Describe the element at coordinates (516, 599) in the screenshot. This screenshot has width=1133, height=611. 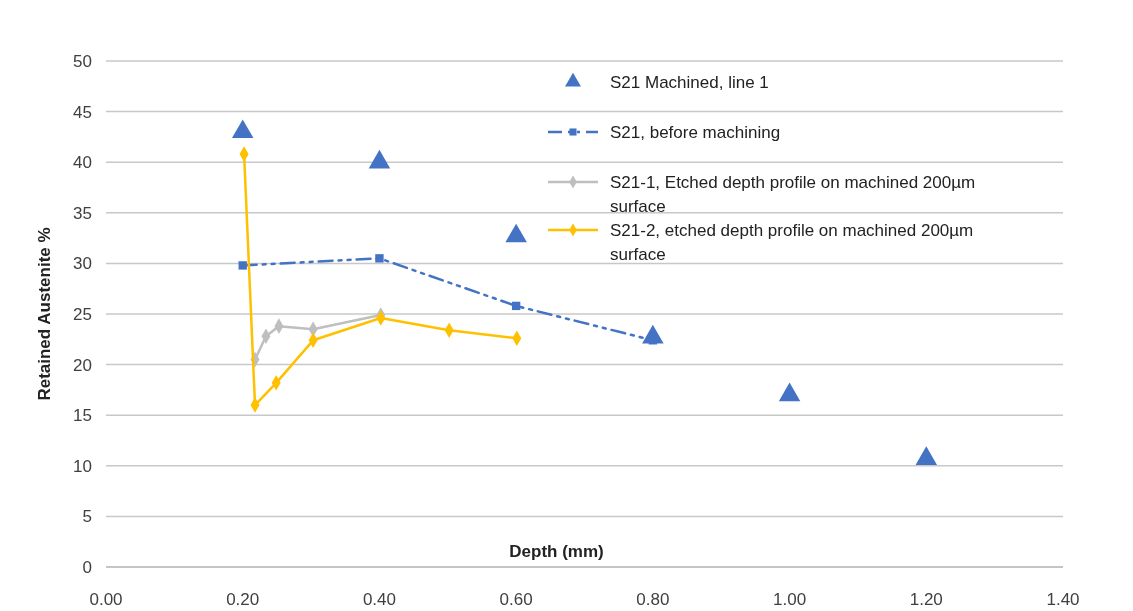
I see `x-tick-label: 0.60` at that location.